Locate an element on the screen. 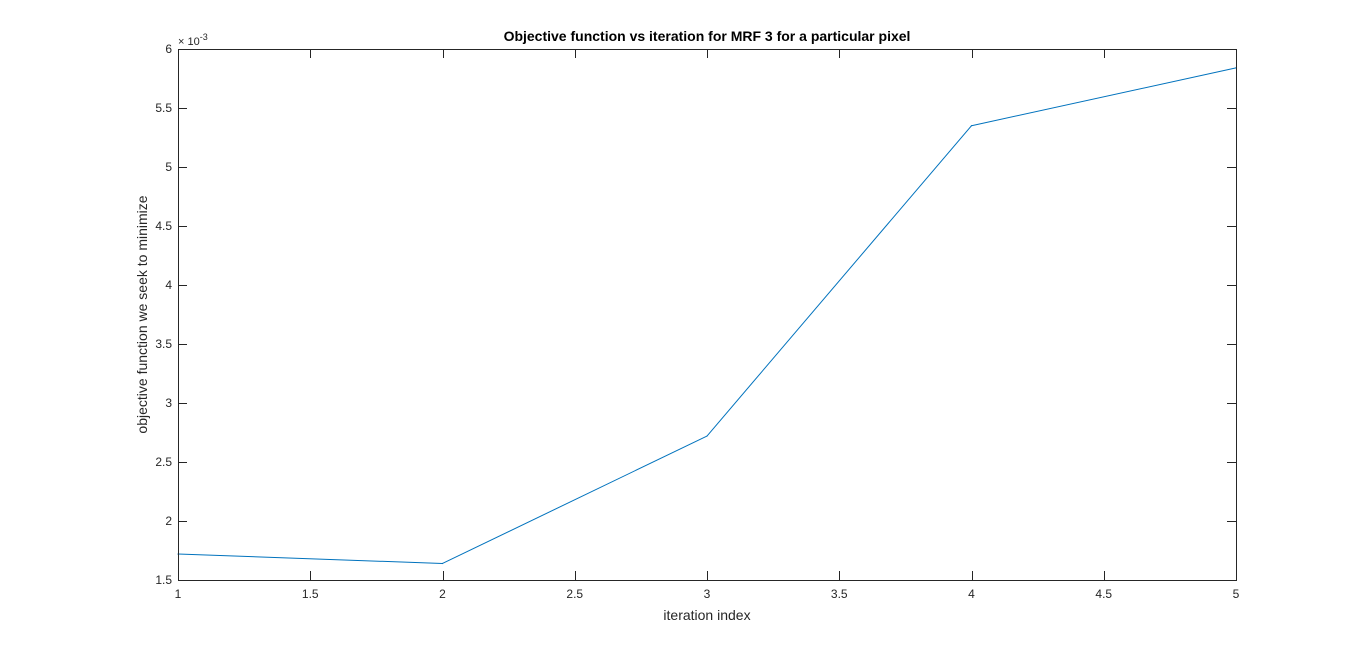  y-tick-label: 5.5 is located at coordinates (163, 108).